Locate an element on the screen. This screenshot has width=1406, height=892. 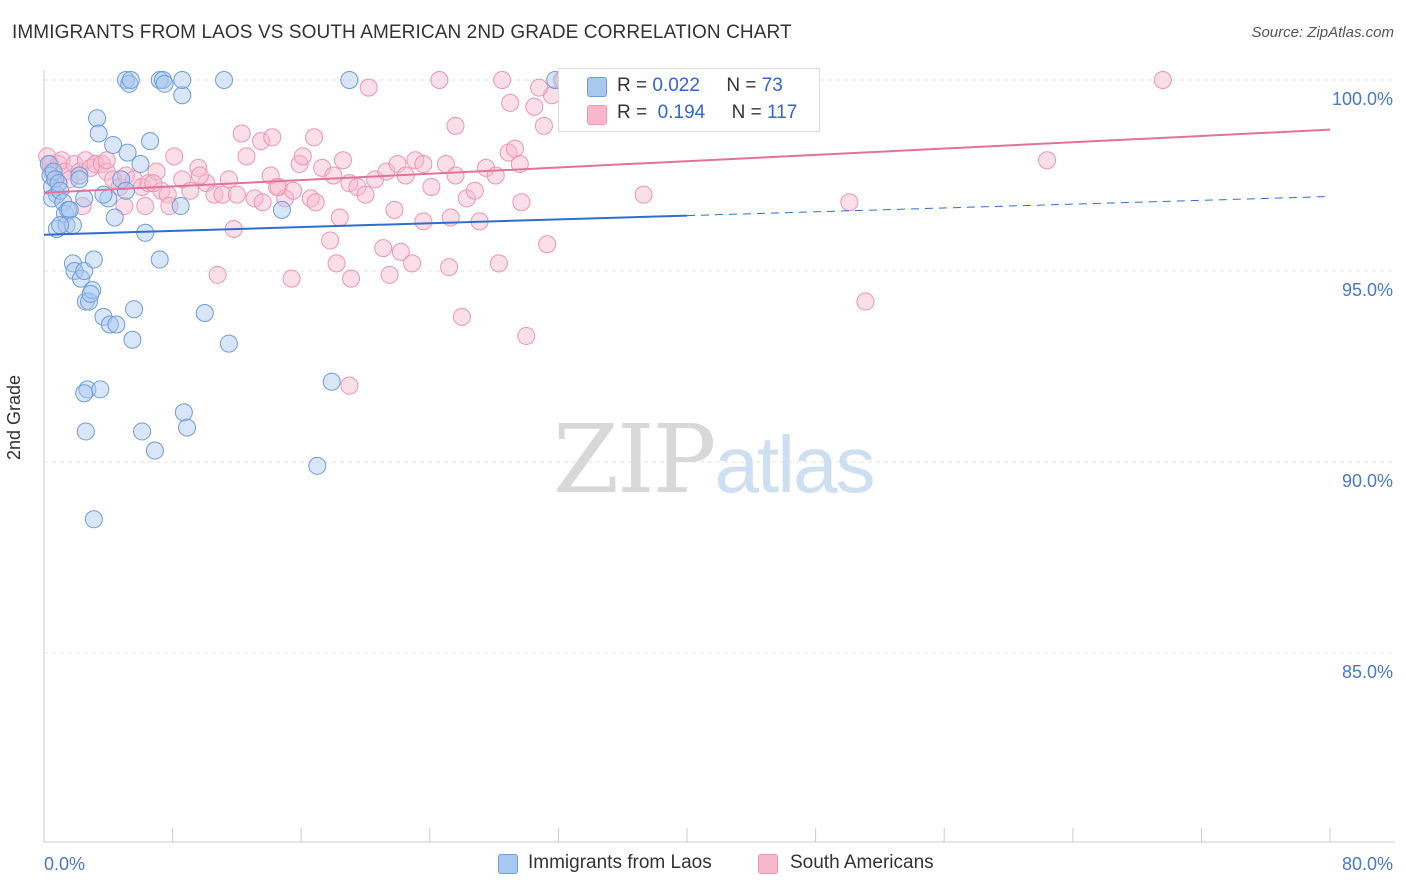
laos-trend-extension is located at coordinates (1008, 206).